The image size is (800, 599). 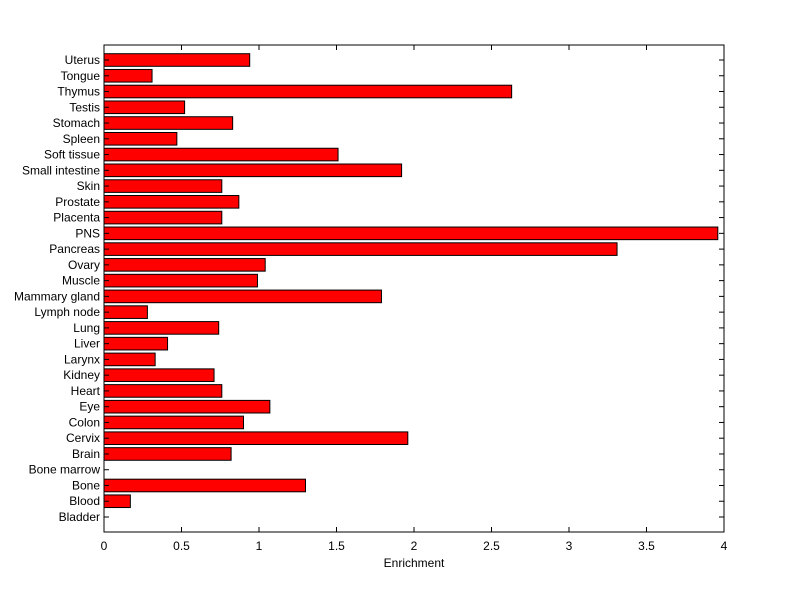 What do you see at coordinates (242, 296) in the screenshot?
I see `bar-mammary-gland` at bounding box center [242, 296].